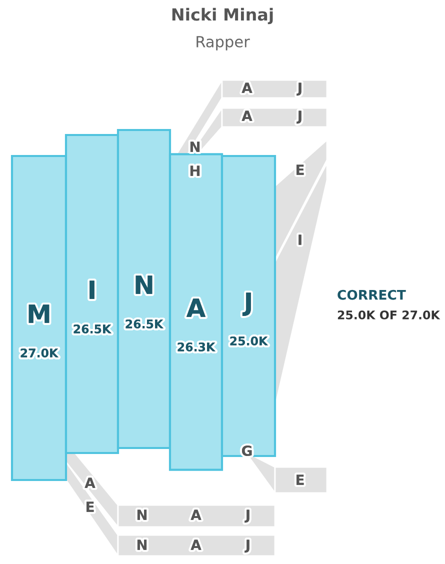 Image resolution: width=445 pixels, height=564 pixels. What do you see at coordinates (372, 295) in the screenshot?
I see `text: CORRECT` at bounding box center [372, 295].